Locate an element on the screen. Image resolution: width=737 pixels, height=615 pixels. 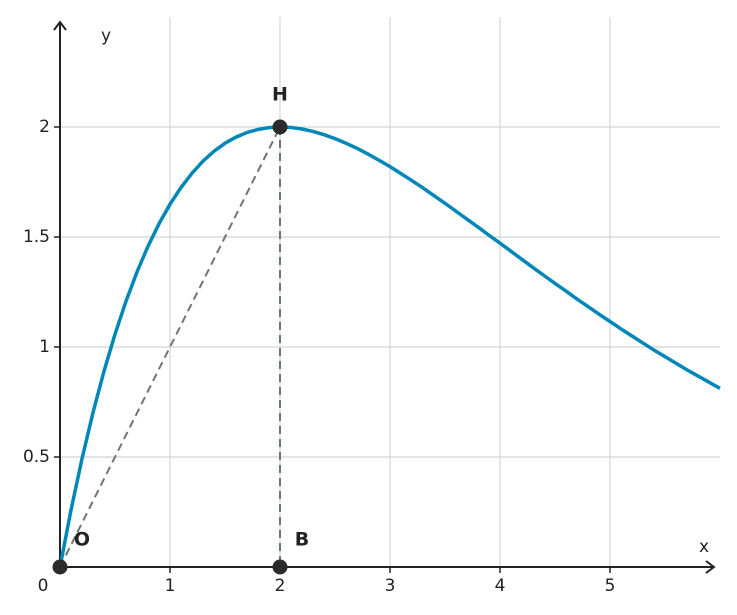
y-tick-label: 1 is located at coordinates (44, 347).